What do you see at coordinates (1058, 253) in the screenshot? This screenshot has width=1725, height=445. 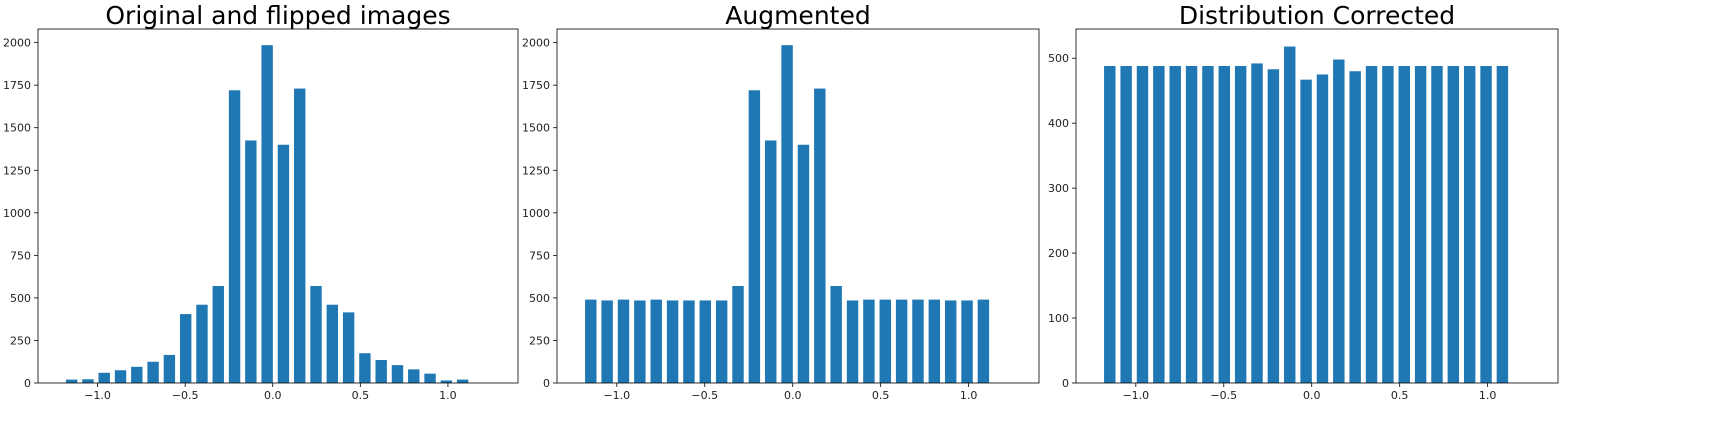 I see `y-tick-label: 200` at bounding box center [1058, 253].